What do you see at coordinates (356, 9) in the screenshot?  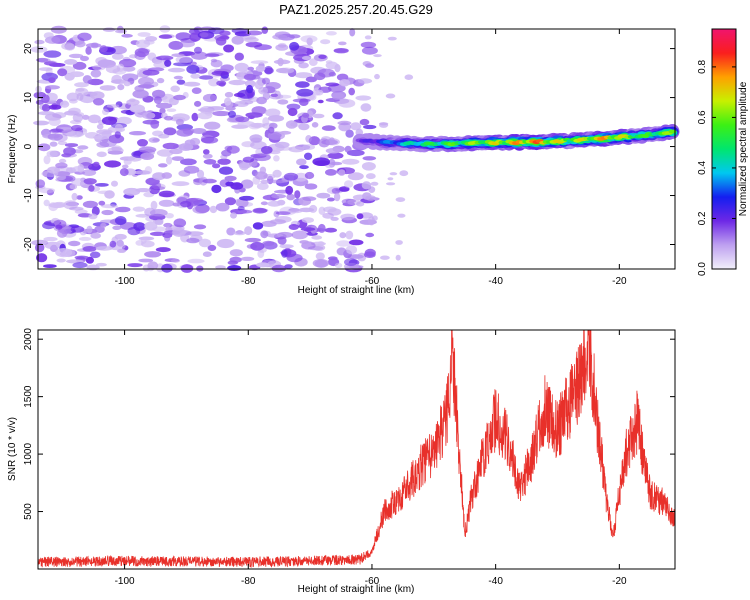 I see `figure-title: PAZ1.2025.257.20.45.G29` at bounding box center [356, 9].